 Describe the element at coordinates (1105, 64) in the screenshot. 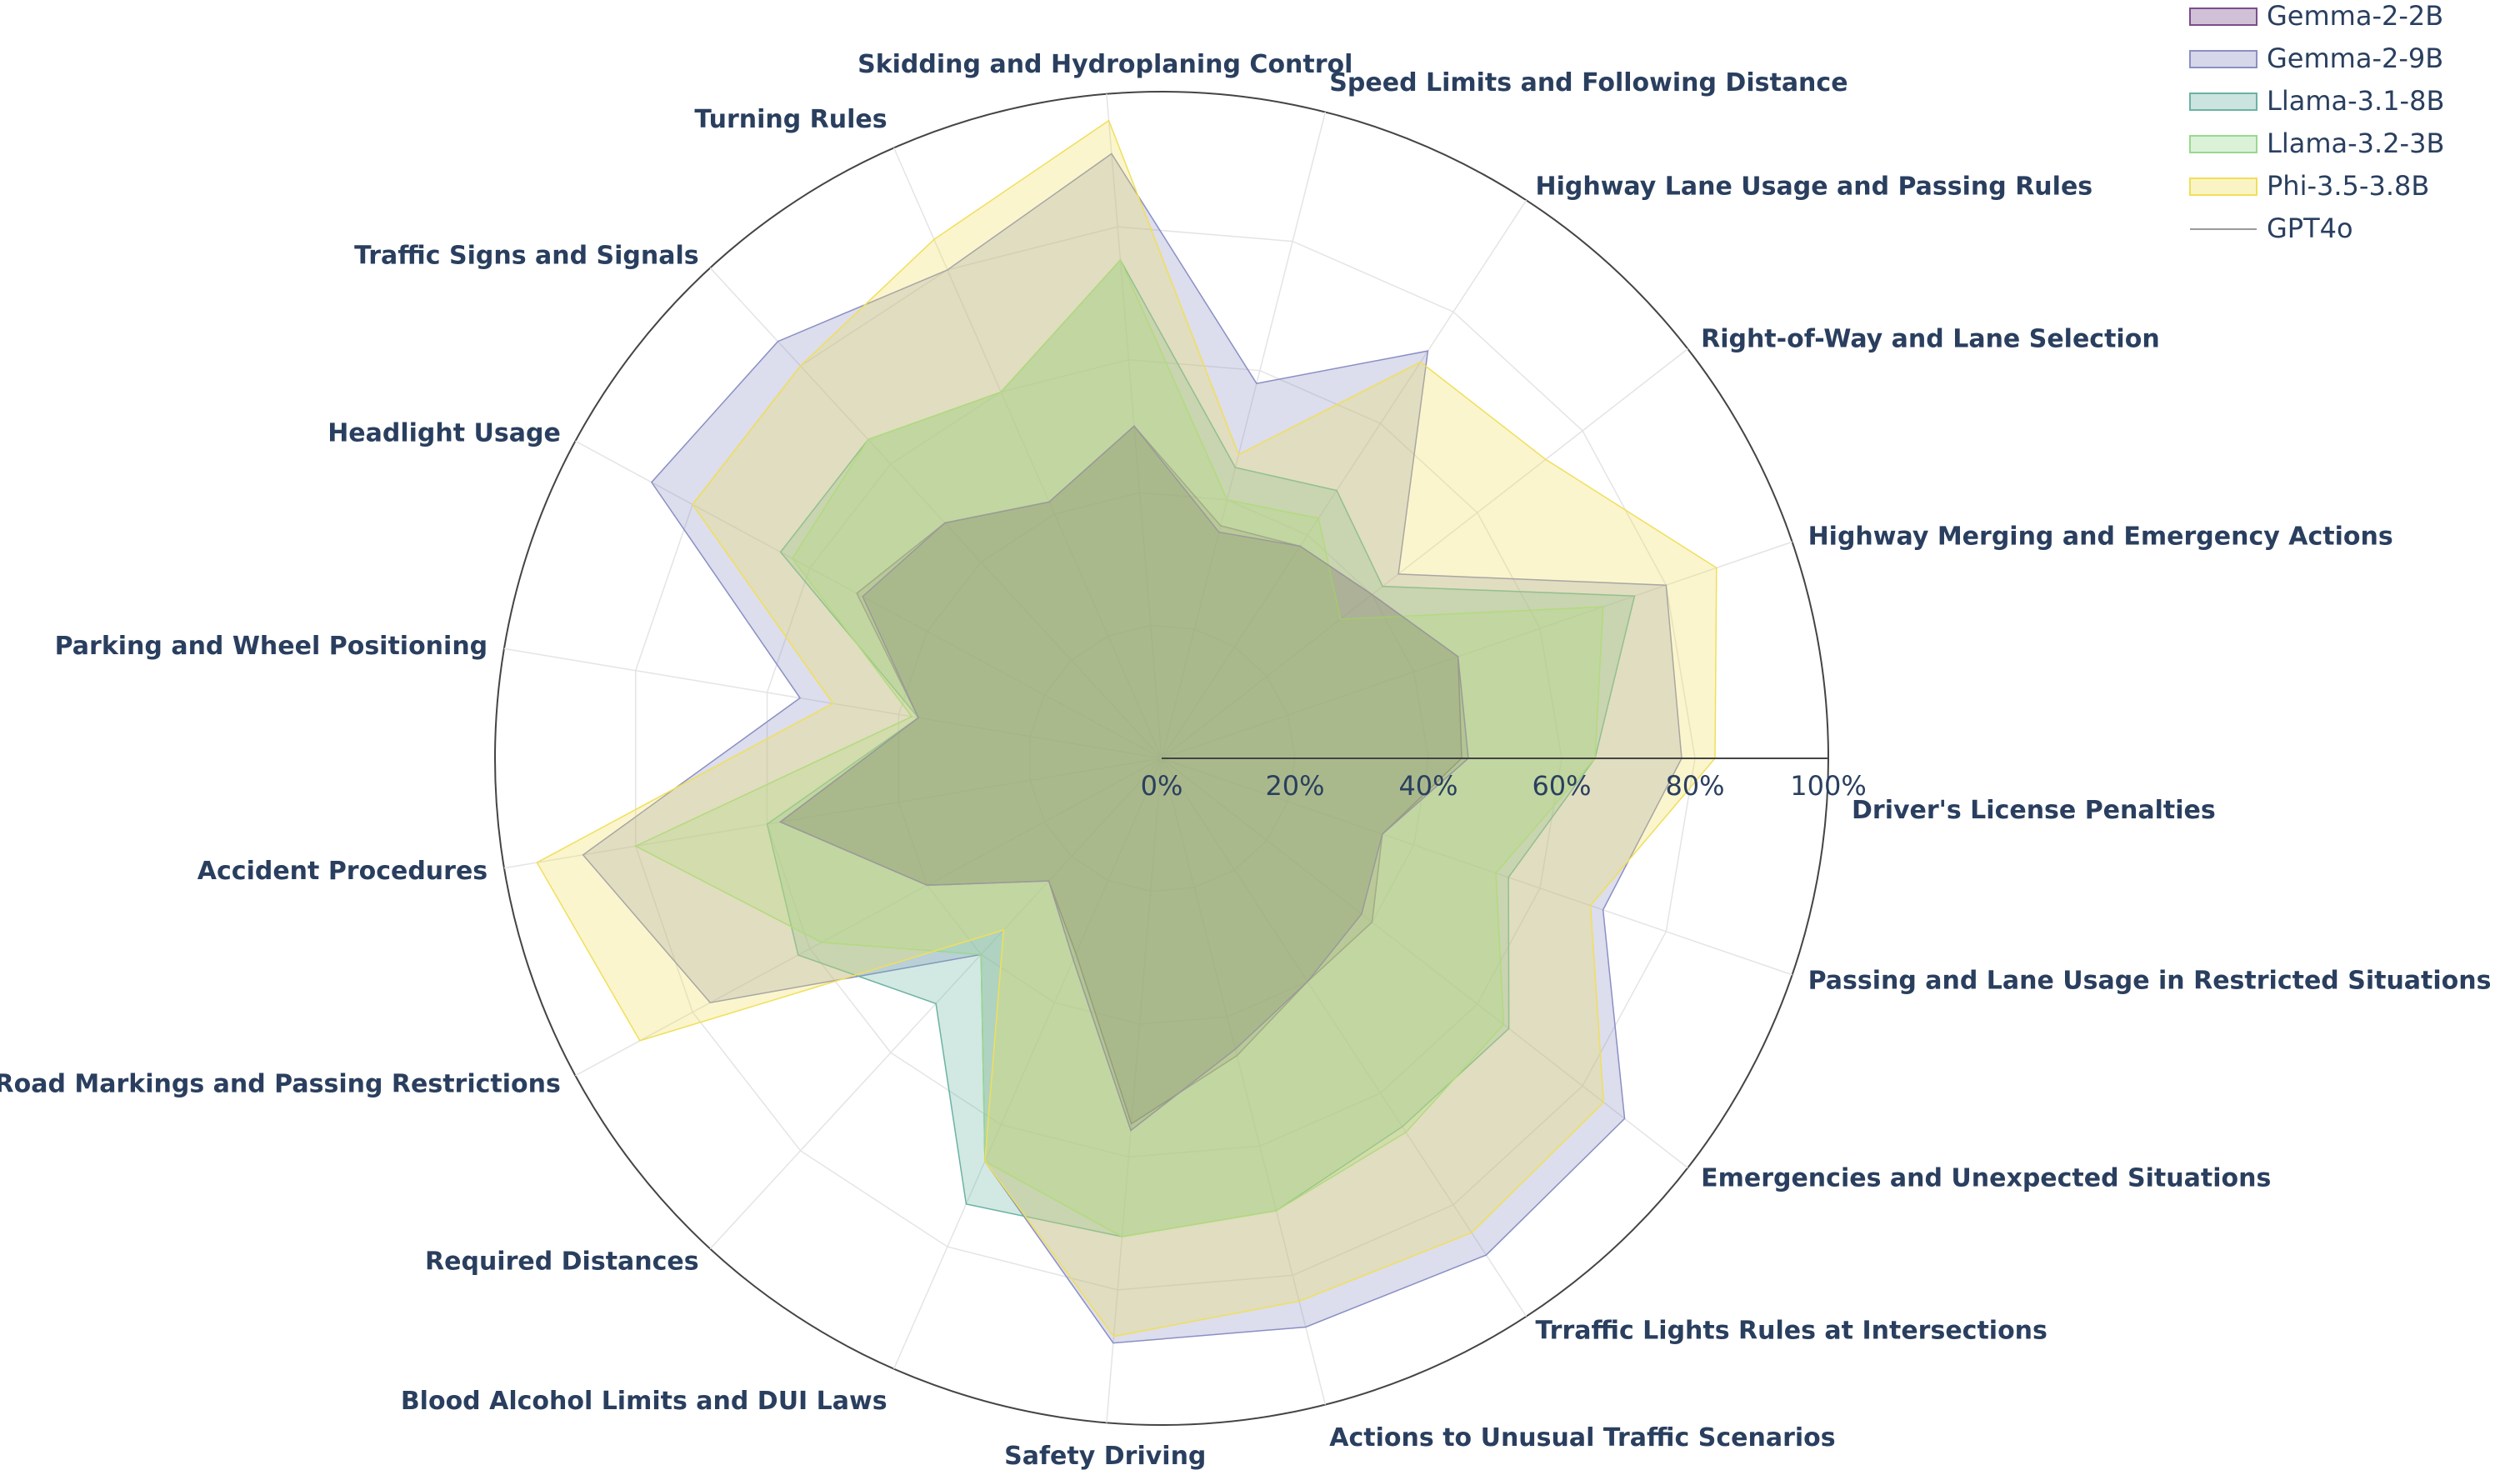

I see `category-label: Skidding and Hydroplaning Control` at that location.